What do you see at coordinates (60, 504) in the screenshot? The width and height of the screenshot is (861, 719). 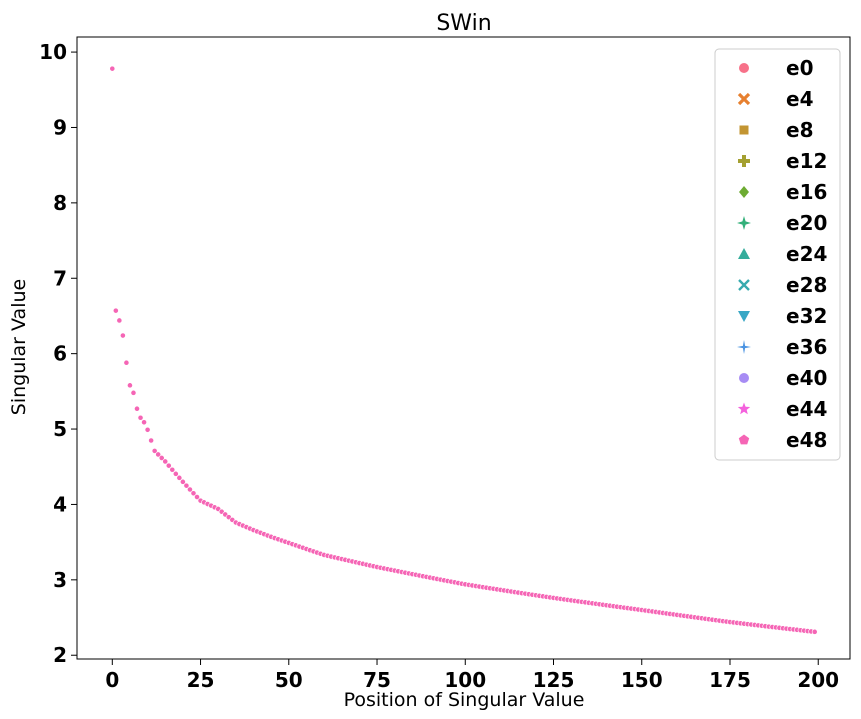 I see `y-tick-label: 4` at bounding box center [60, 504].